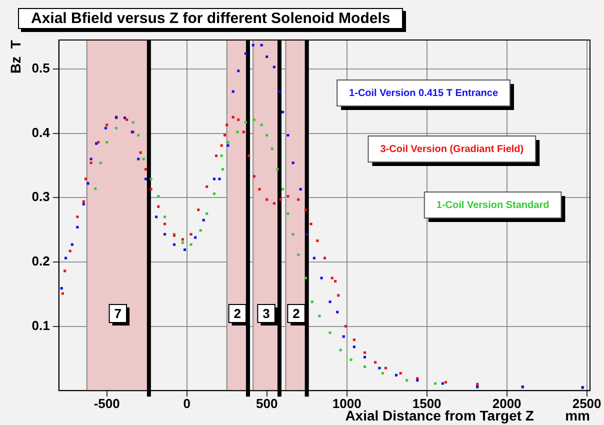  Describe the element at coordinates (15, 57) in the screenshot. I see `y-axis-title: Bz T` at that location.